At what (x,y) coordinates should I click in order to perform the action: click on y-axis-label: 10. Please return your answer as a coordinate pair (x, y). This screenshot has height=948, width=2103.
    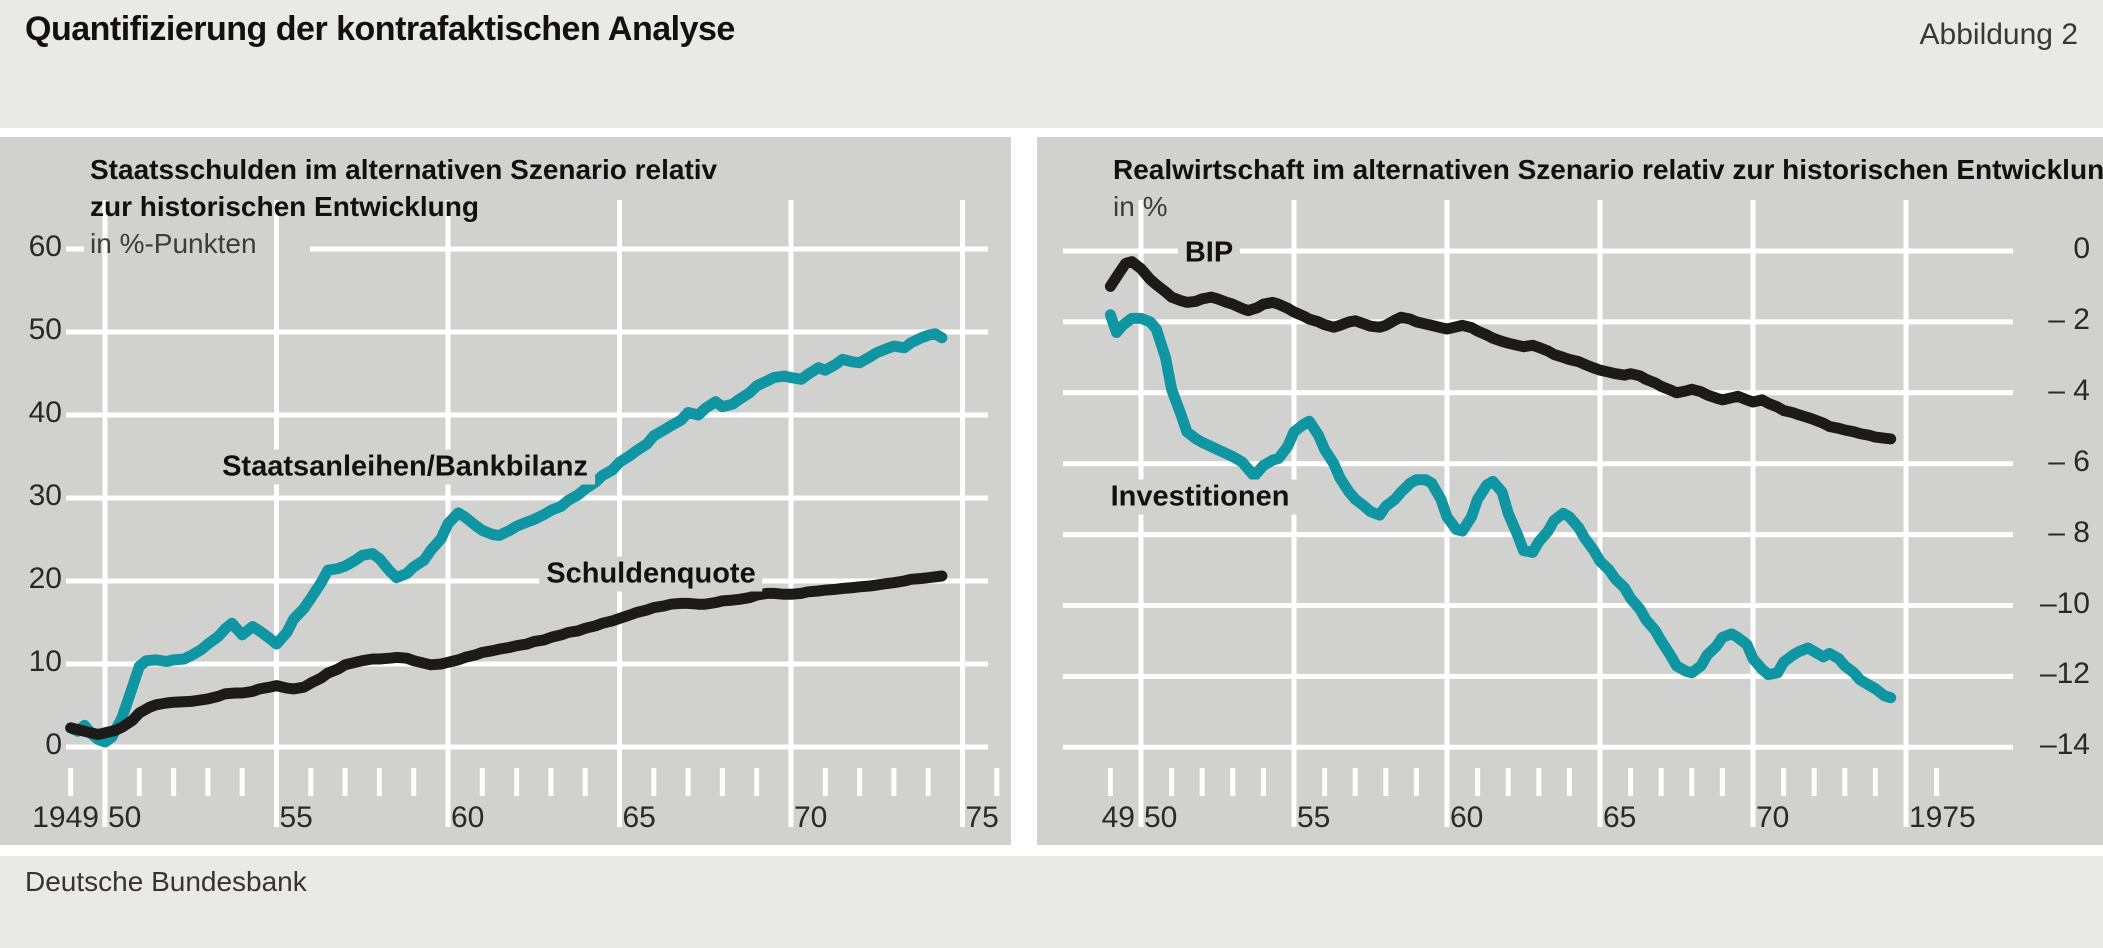
    Looking at the image, I should click on (45, 661).